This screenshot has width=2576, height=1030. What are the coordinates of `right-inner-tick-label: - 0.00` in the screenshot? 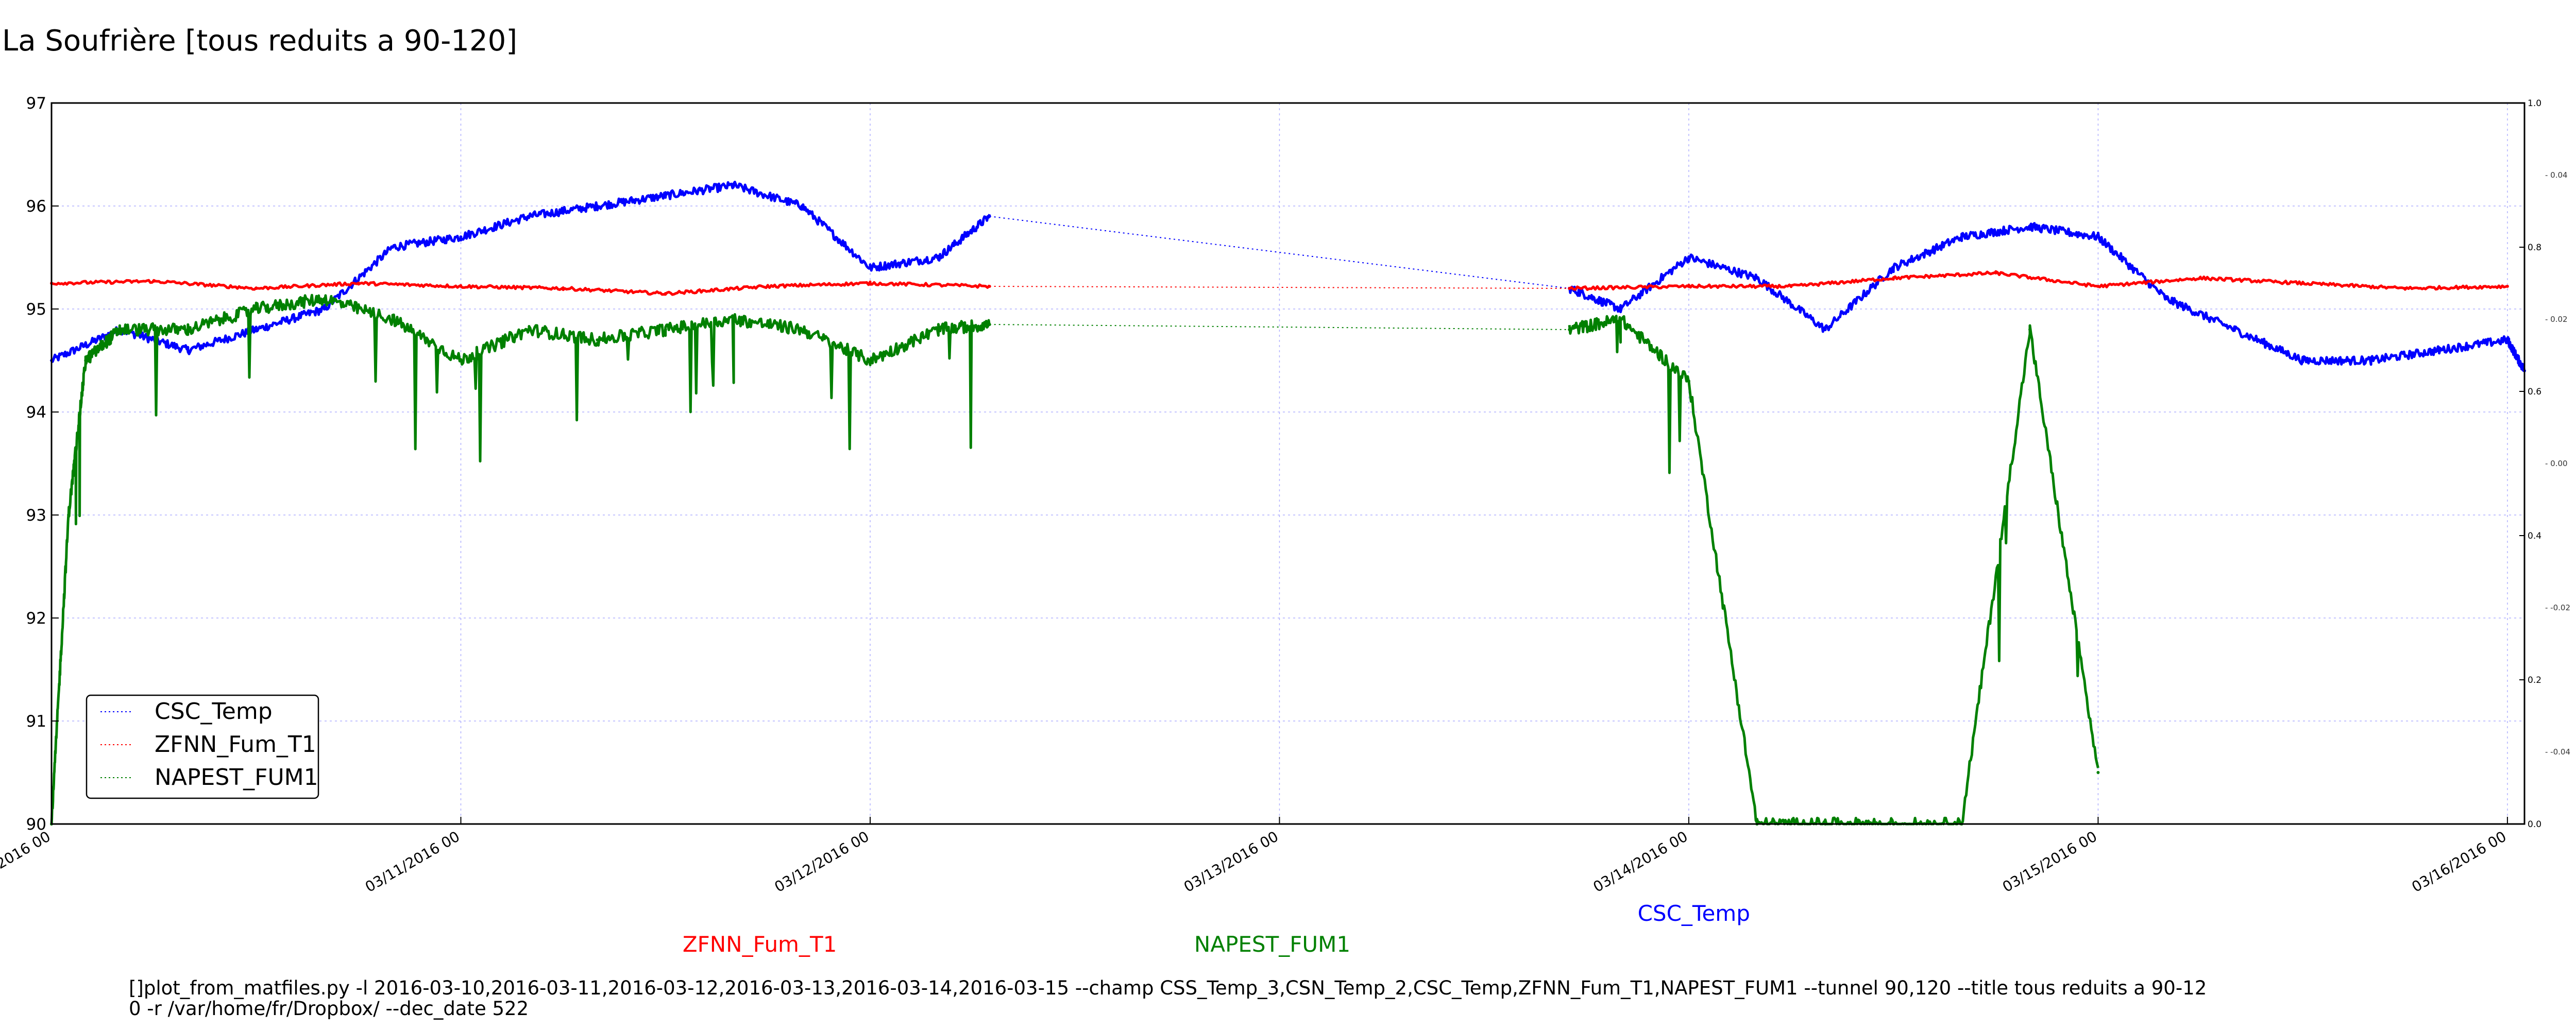 It's located at (2556, 463).